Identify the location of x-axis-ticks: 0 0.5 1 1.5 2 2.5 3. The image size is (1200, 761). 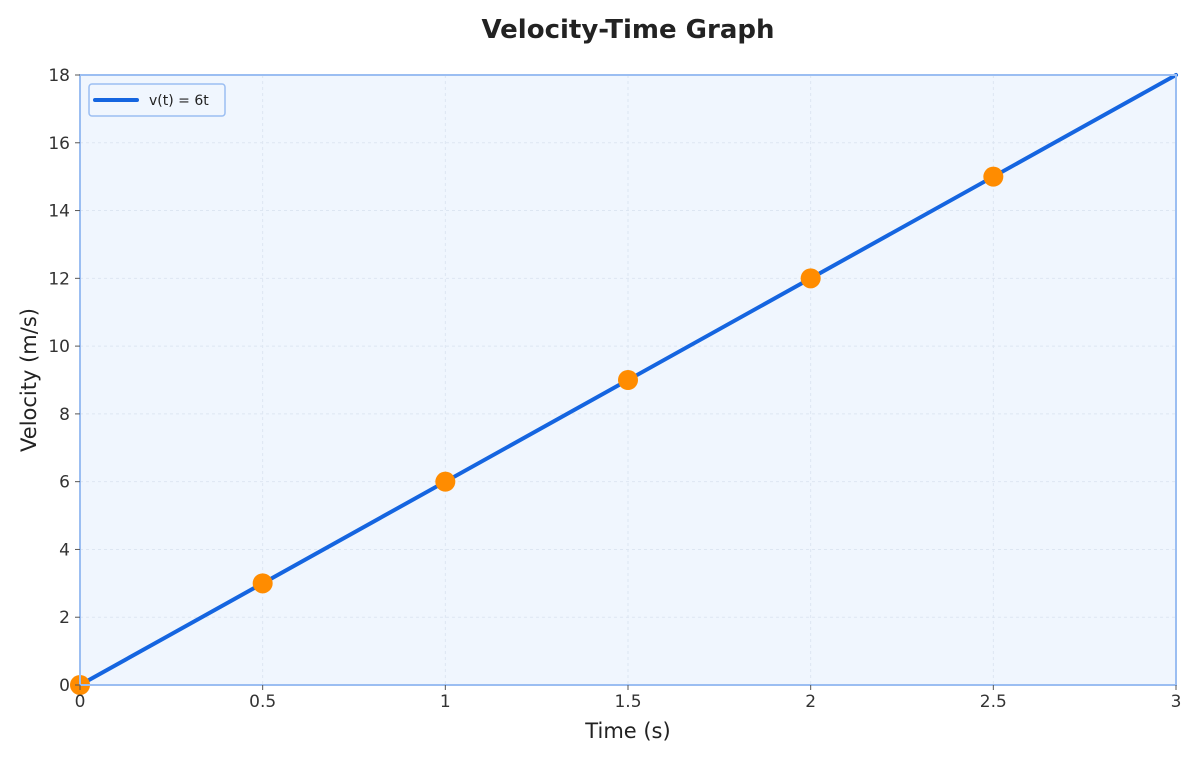
(628, 698).